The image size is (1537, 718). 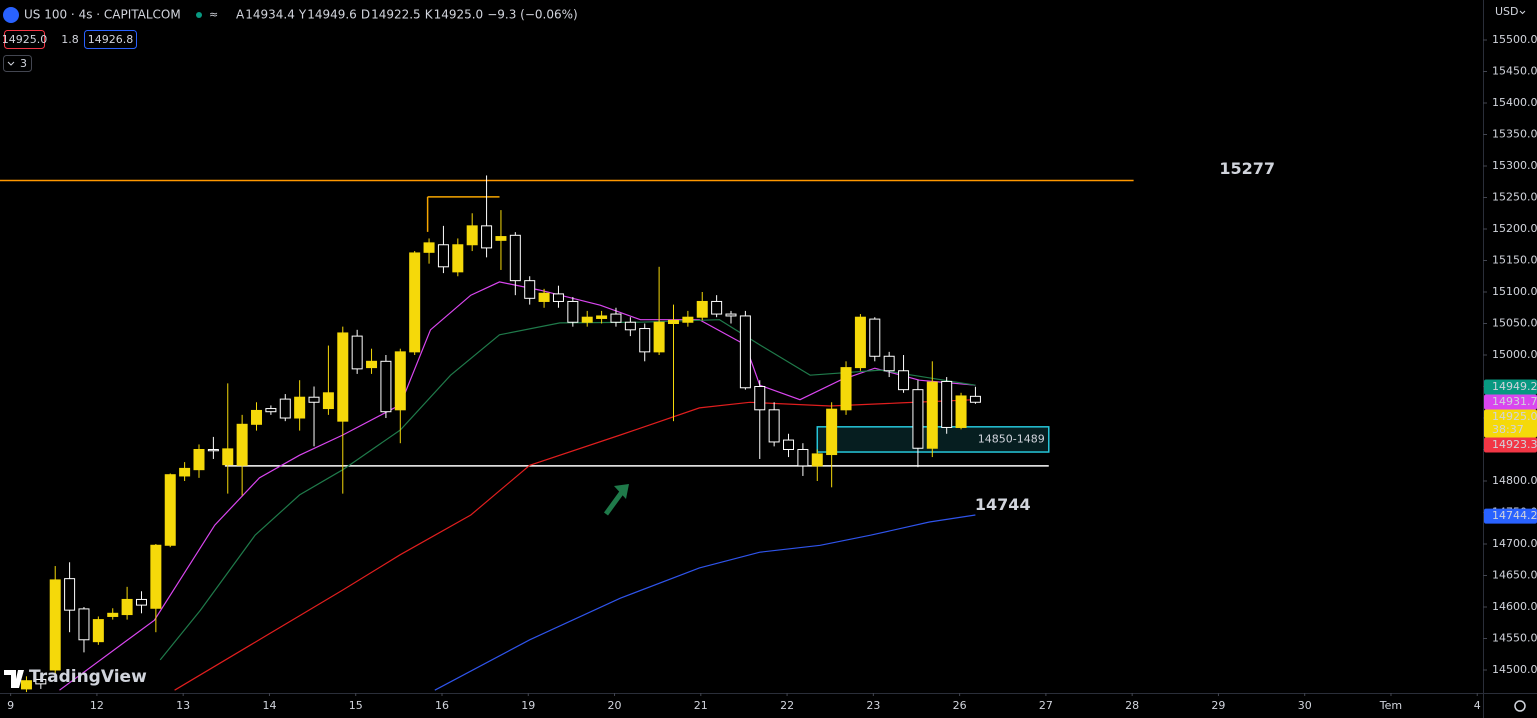 I want to click on price-tag-label: 14923.3, so click(x=1514, y=444).